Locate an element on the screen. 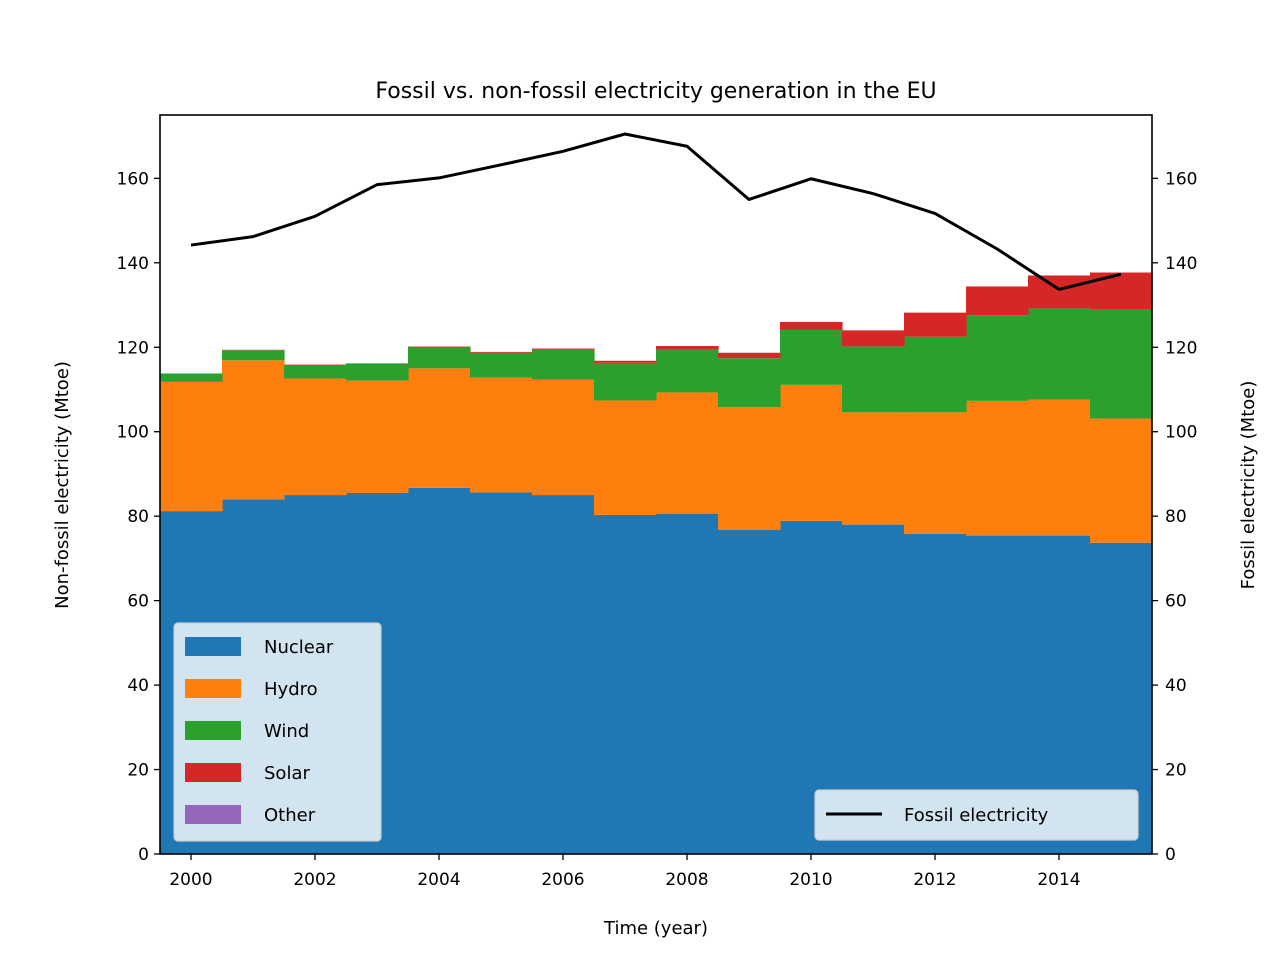 This screenshot has width=1280, height=960. bar-hydro-2007 is located at coordinates (625, 457).